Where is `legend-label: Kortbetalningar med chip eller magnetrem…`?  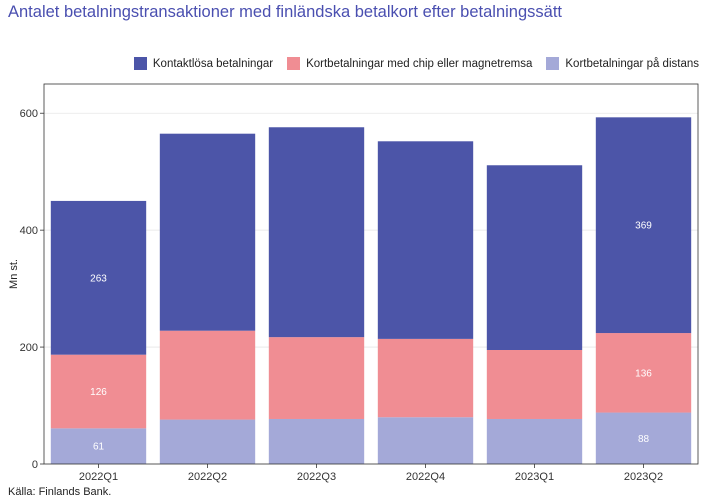 legend-label: Kortbetalningar med chip eller magnetrem… is located at coordinates (419, 63).